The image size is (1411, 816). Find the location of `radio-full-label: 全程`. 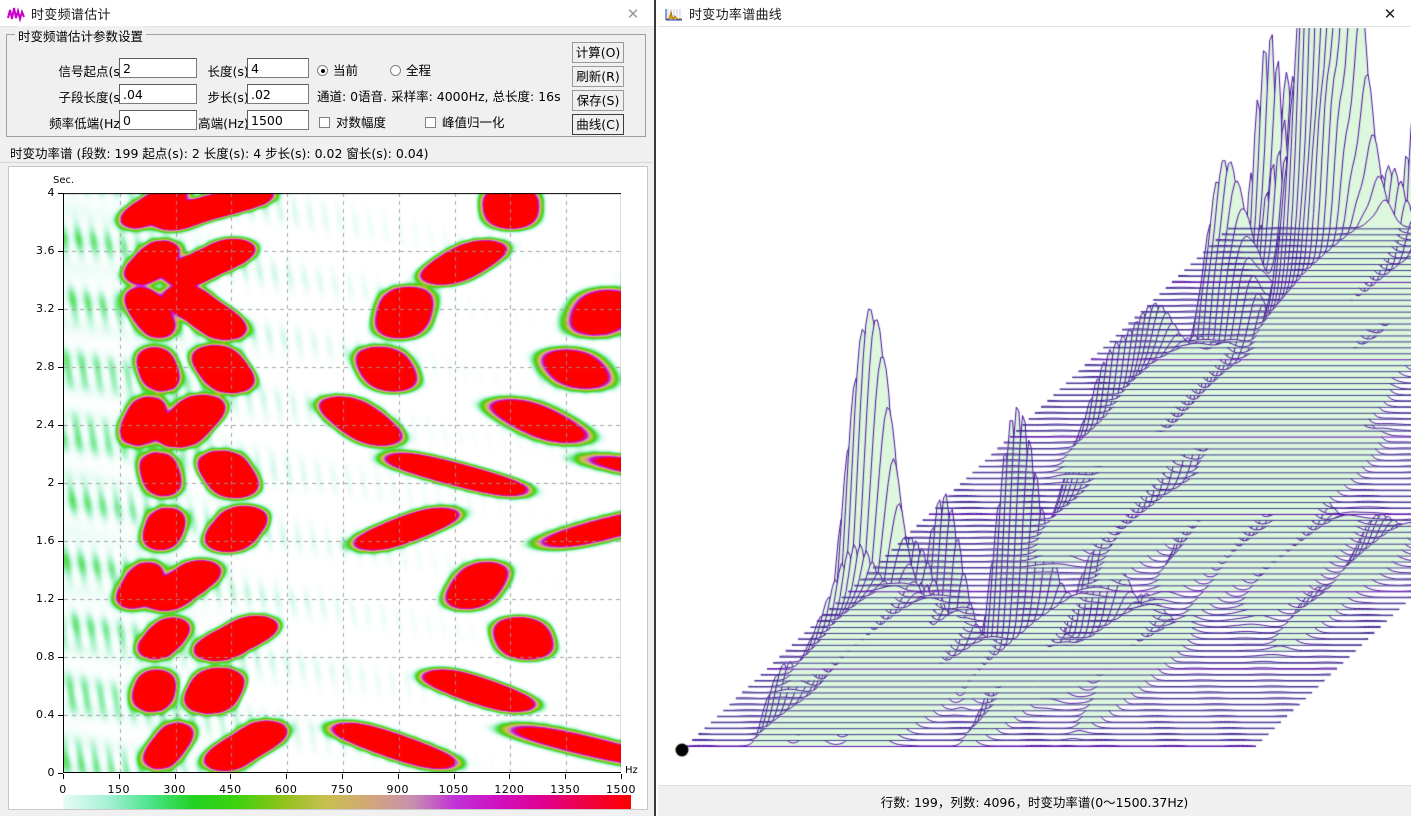

radio-full-label: 全程 is located at coordinates (419, 70).